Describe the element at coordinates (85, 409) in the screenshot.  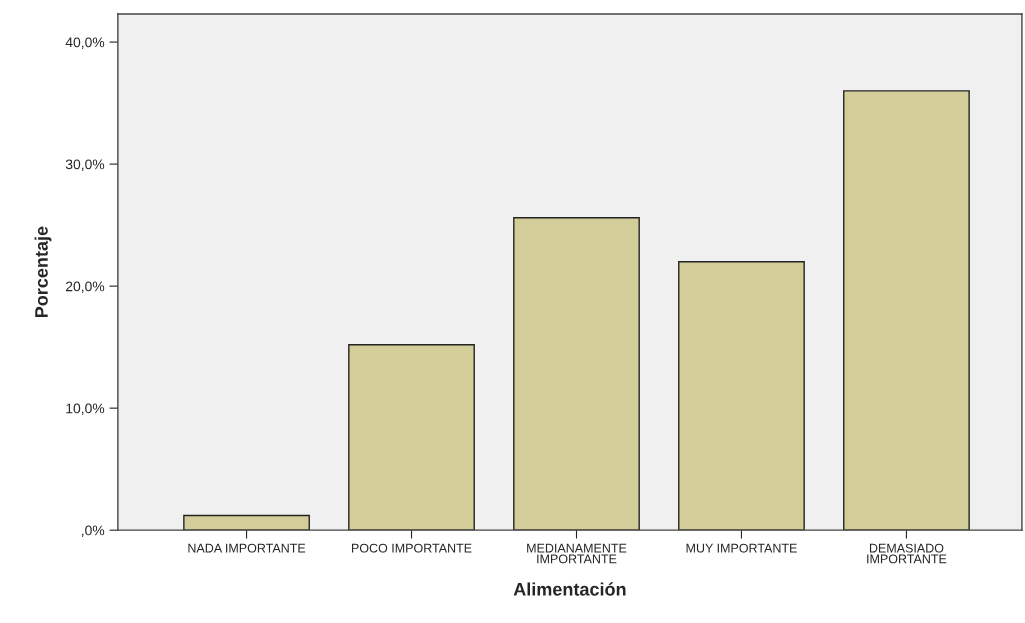
I see `y-tick-label: 10,0%` at that location.